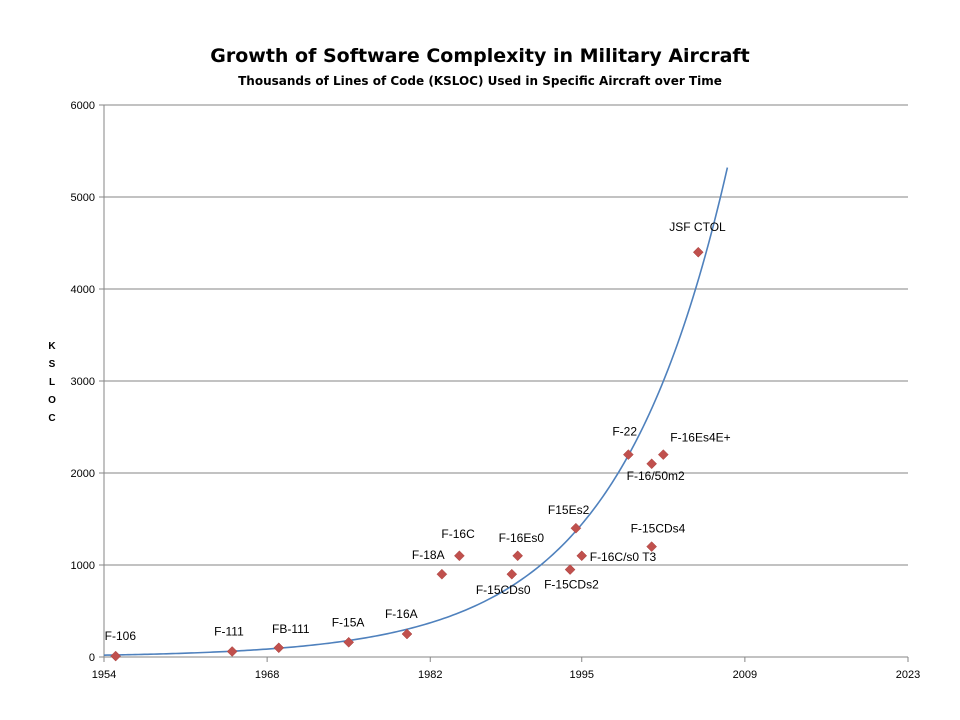  I want to click on y-axis-label-letter: L, so click(52, 382).